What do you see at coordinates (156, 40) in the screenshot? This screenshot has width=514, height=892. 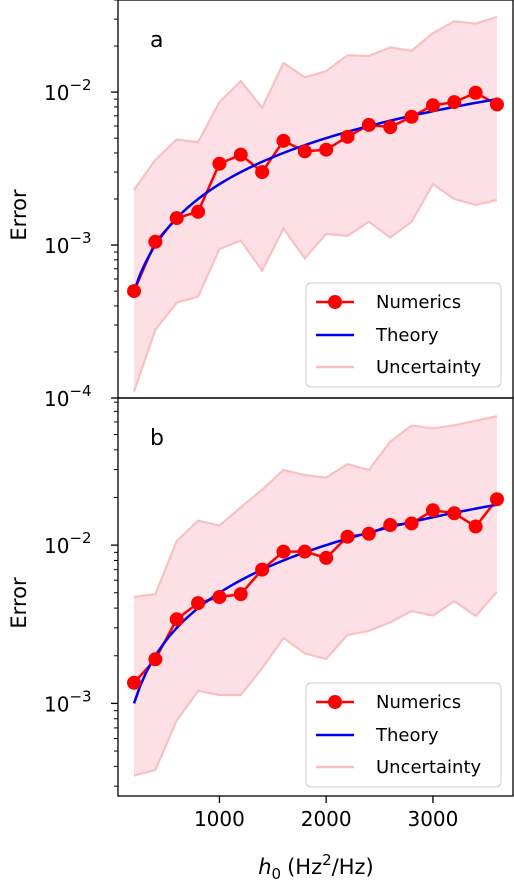 I see `panel-label: a` at bounding box center [156, 40].